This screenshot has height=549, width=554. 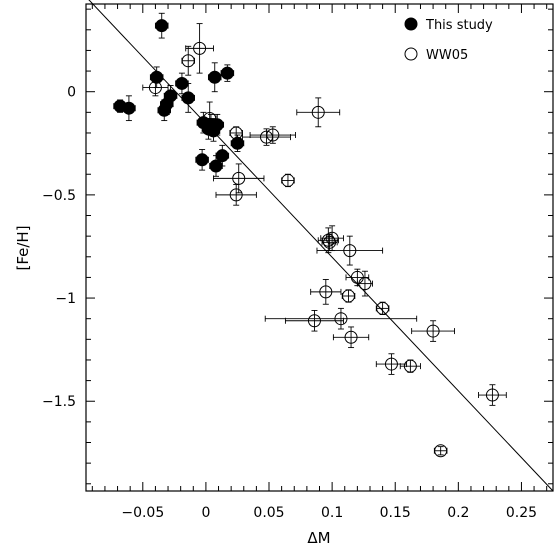 What do you see at coordinates (205, 513) in the screenshot?
I see `x-tick-label: 0` at bounding box center [205, 513].